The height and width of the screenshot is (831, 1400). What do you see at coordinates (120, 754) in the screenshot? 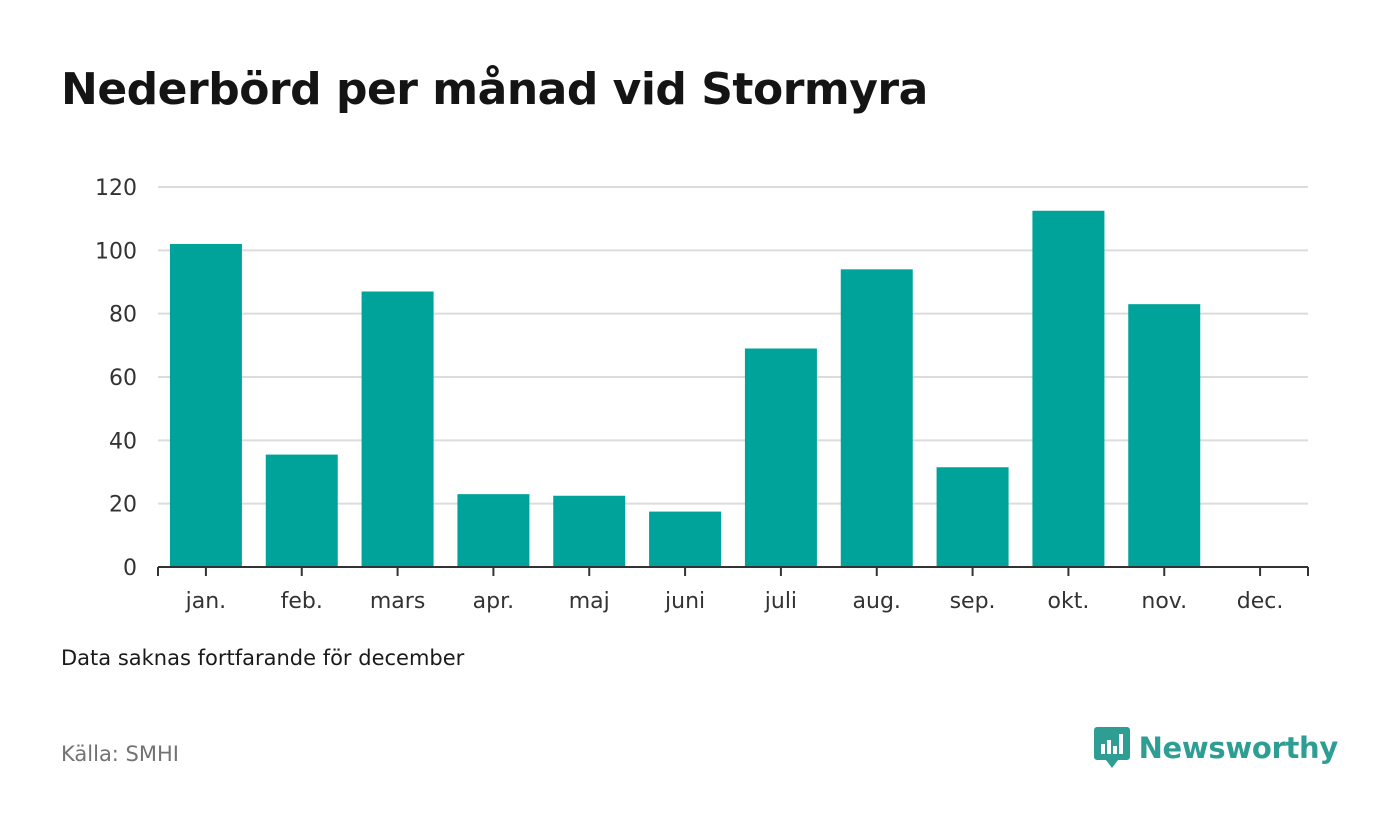
I see `source-credit: Källa: SMHI` at bounding box center [120, 754].